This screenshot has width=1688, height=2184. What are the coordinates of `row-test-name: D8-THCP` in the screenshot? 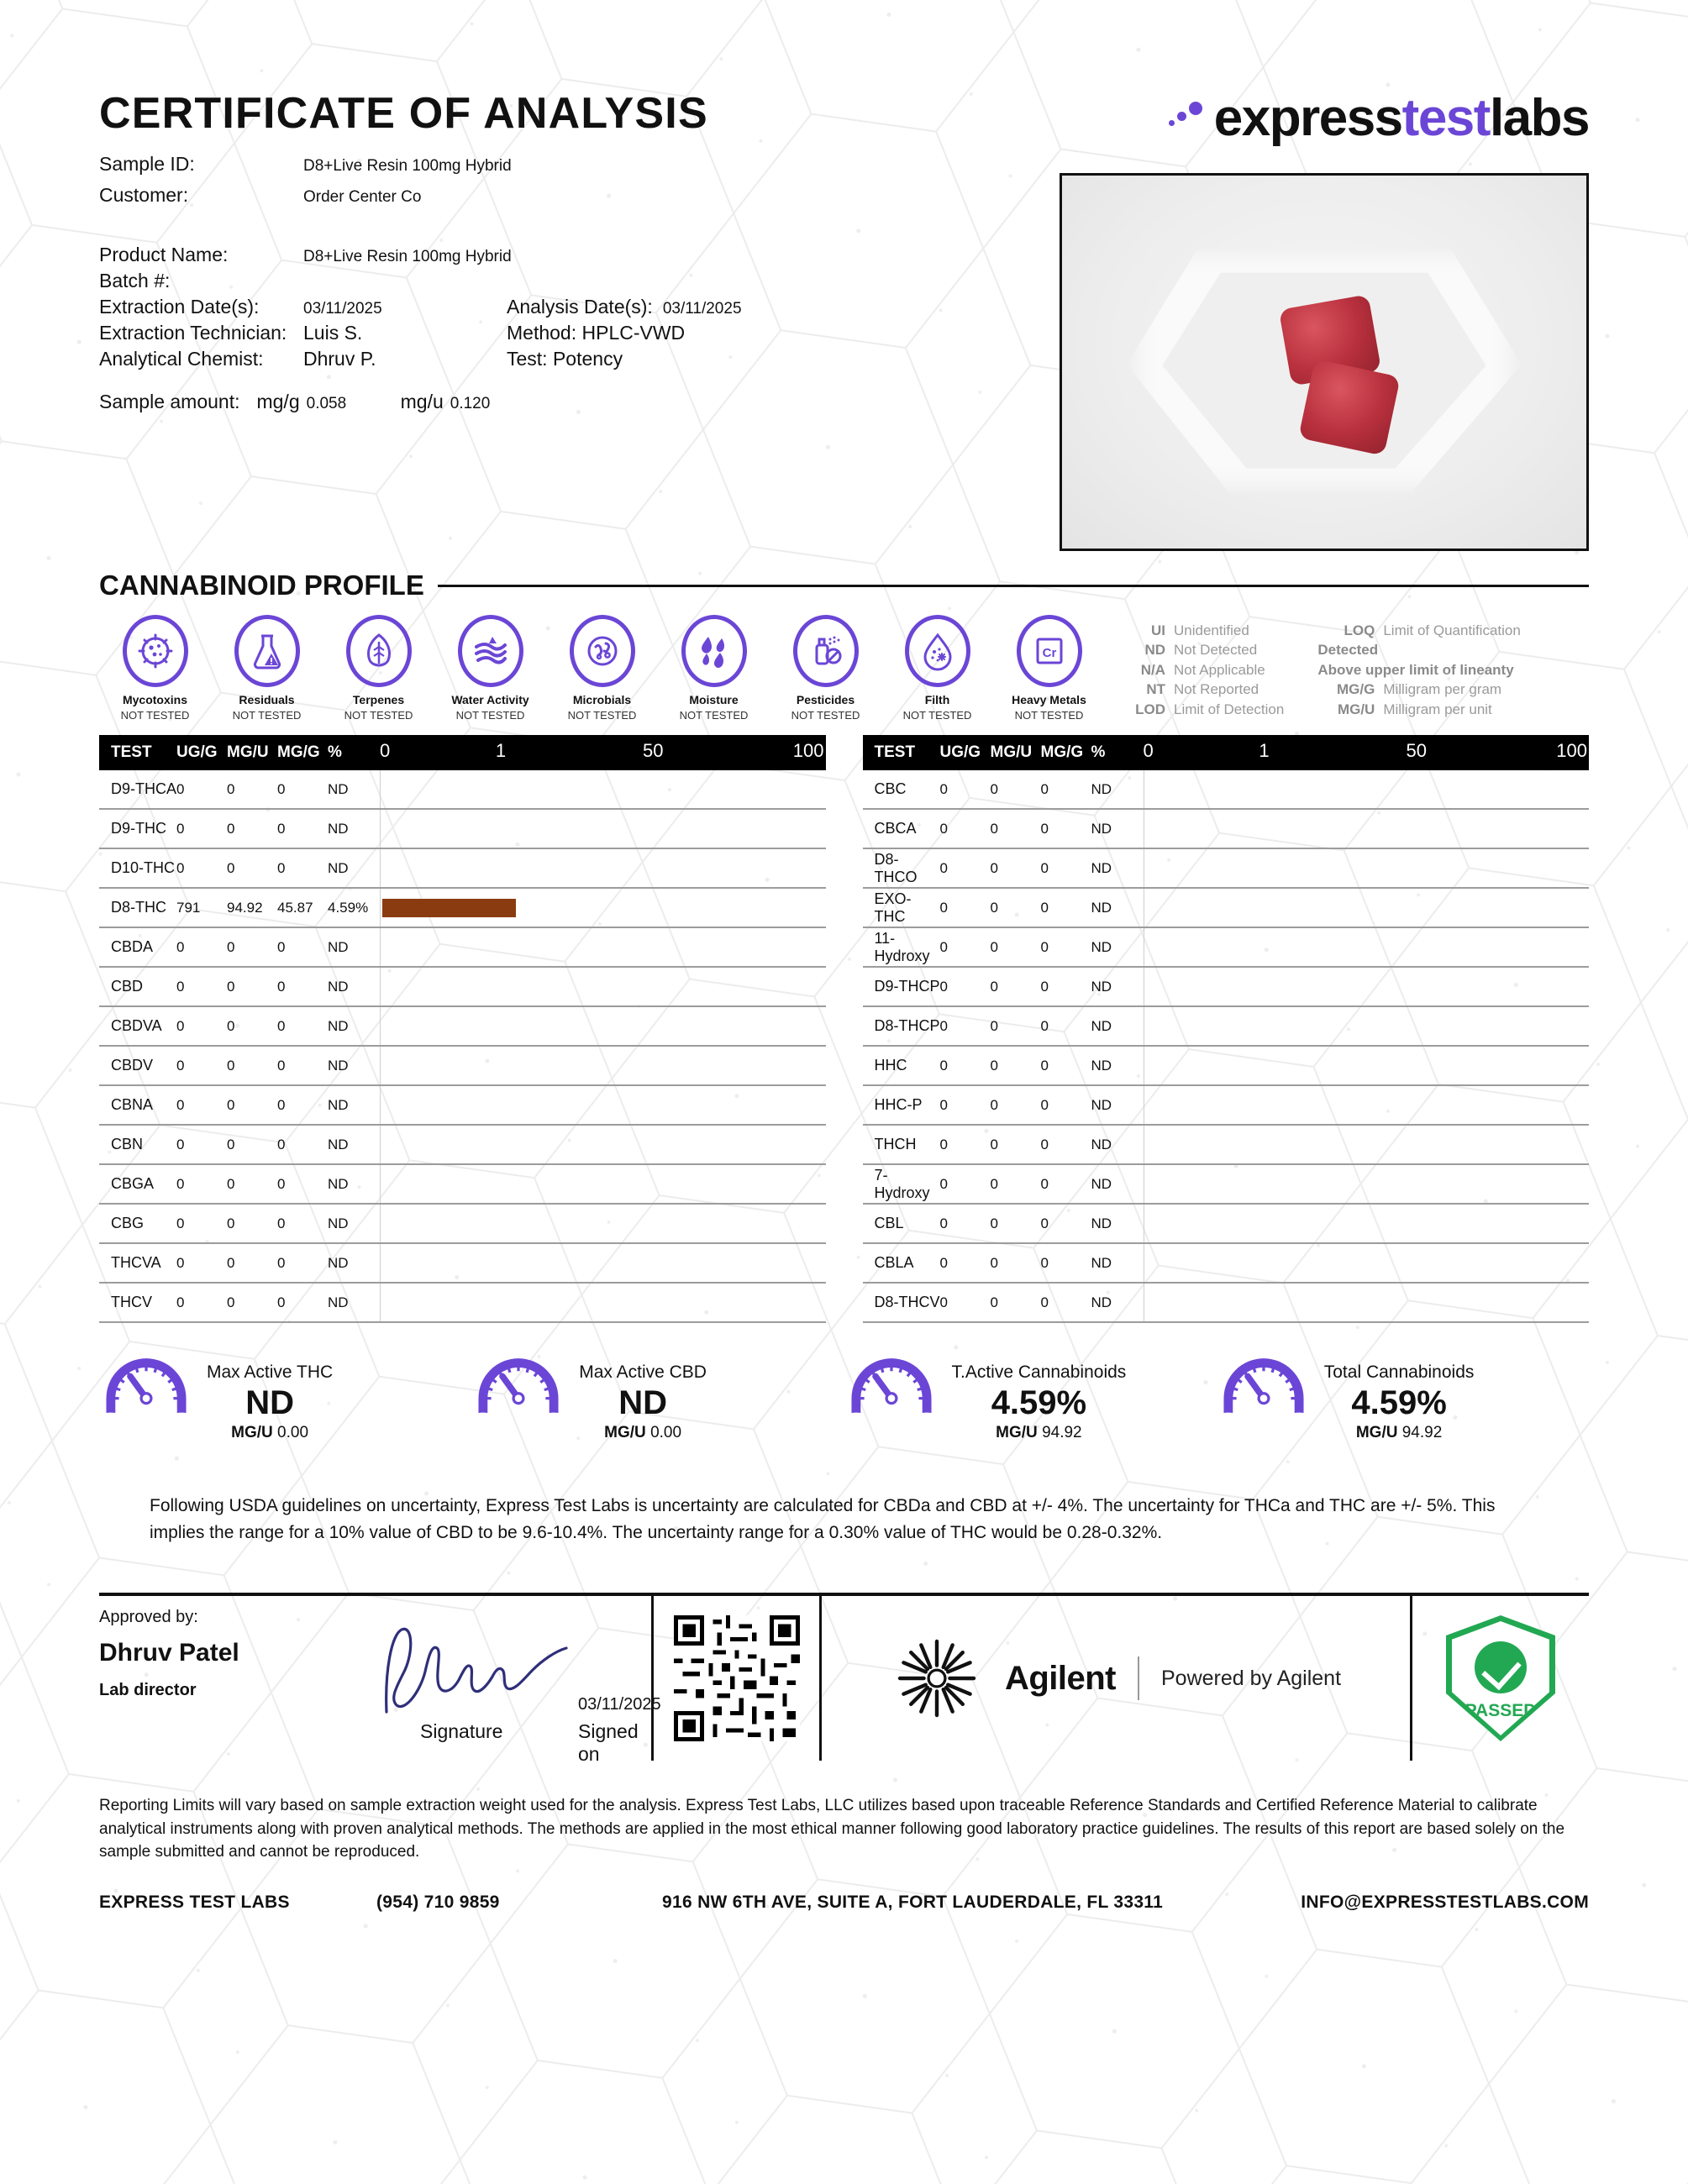 It's located at (907, 1025).